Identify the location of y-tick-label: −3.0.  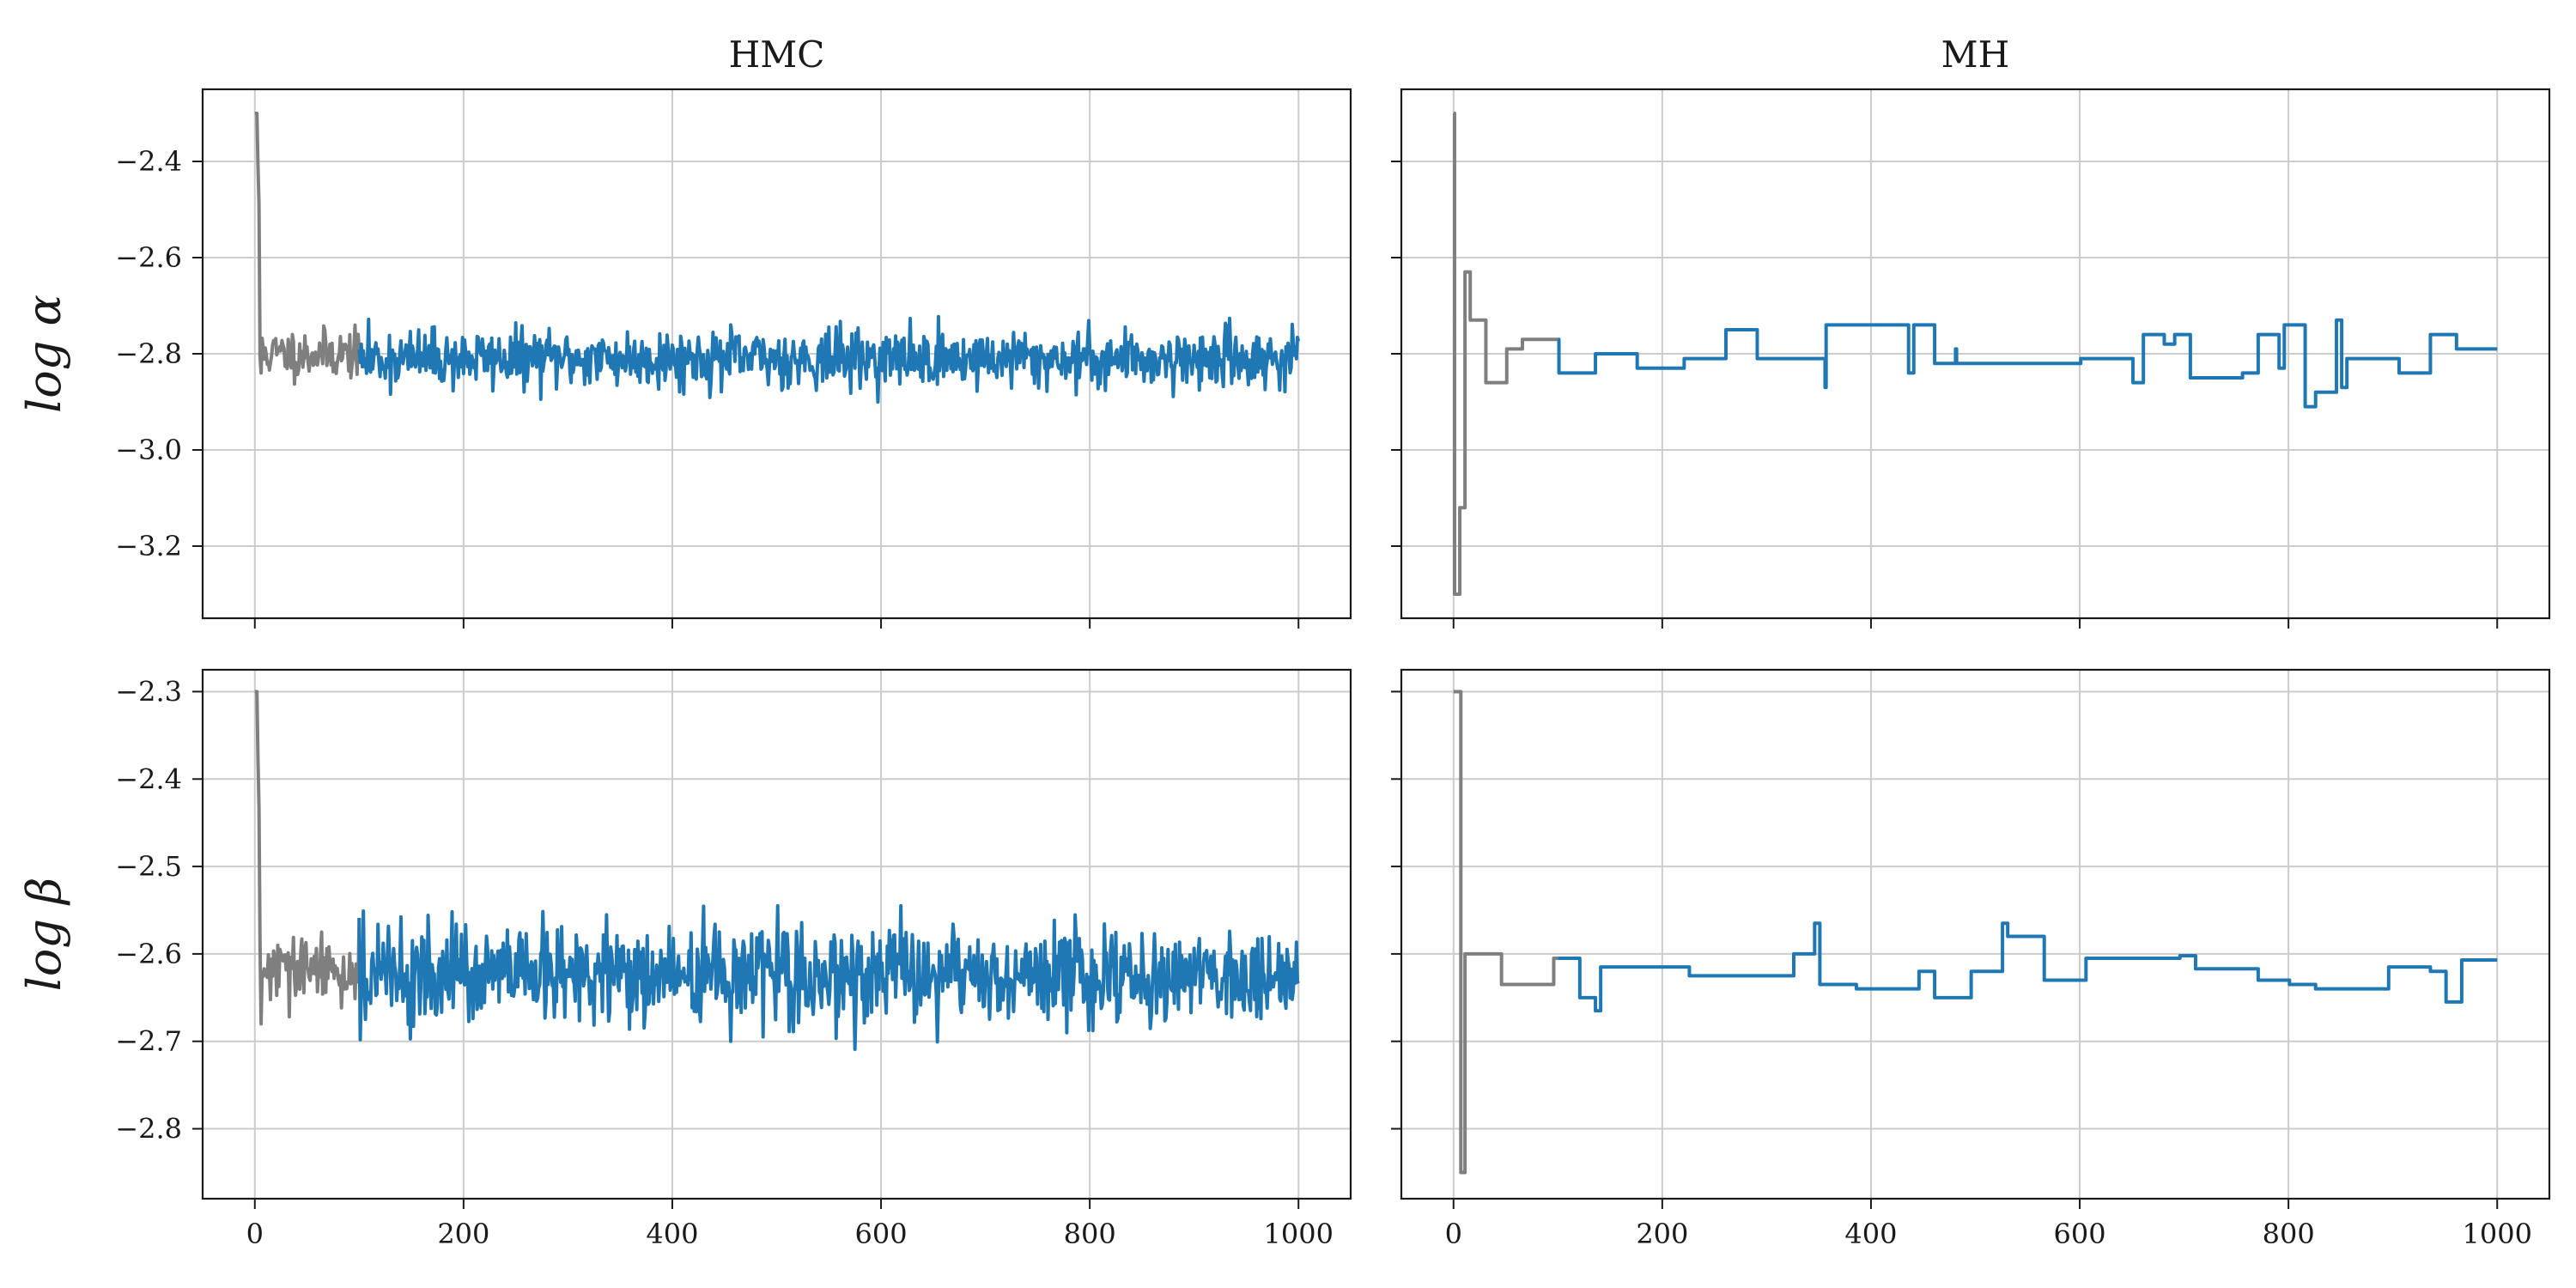
(148, 450).